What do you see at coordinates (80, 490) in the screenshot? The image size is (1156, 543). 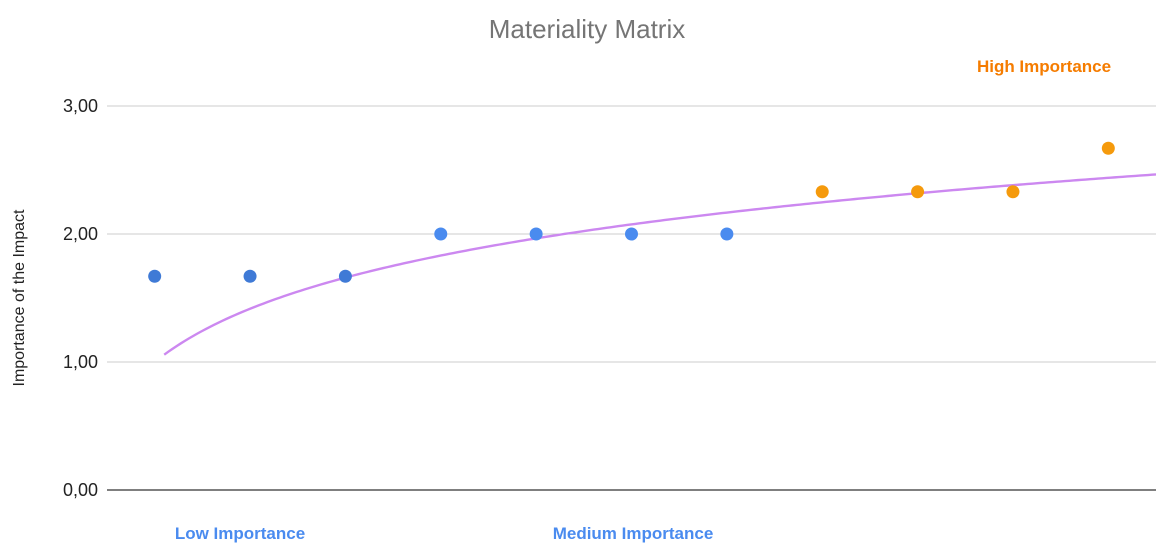 I see `y-tick-label: 0,00` at bounding box center [80, 490].